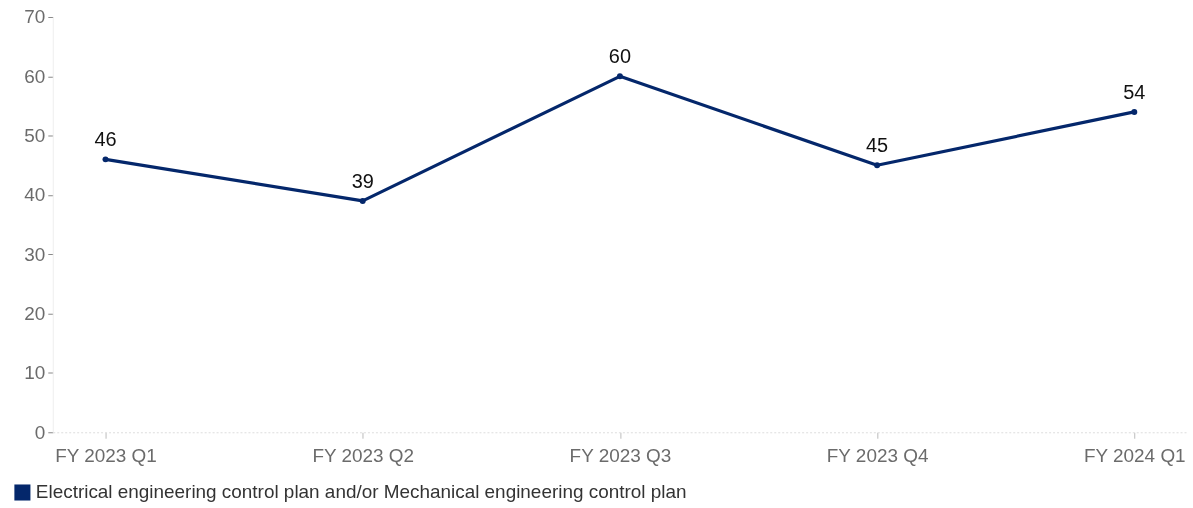  I want to click on x-tick-label: FY 2024 Q1, so click(1134, 455).